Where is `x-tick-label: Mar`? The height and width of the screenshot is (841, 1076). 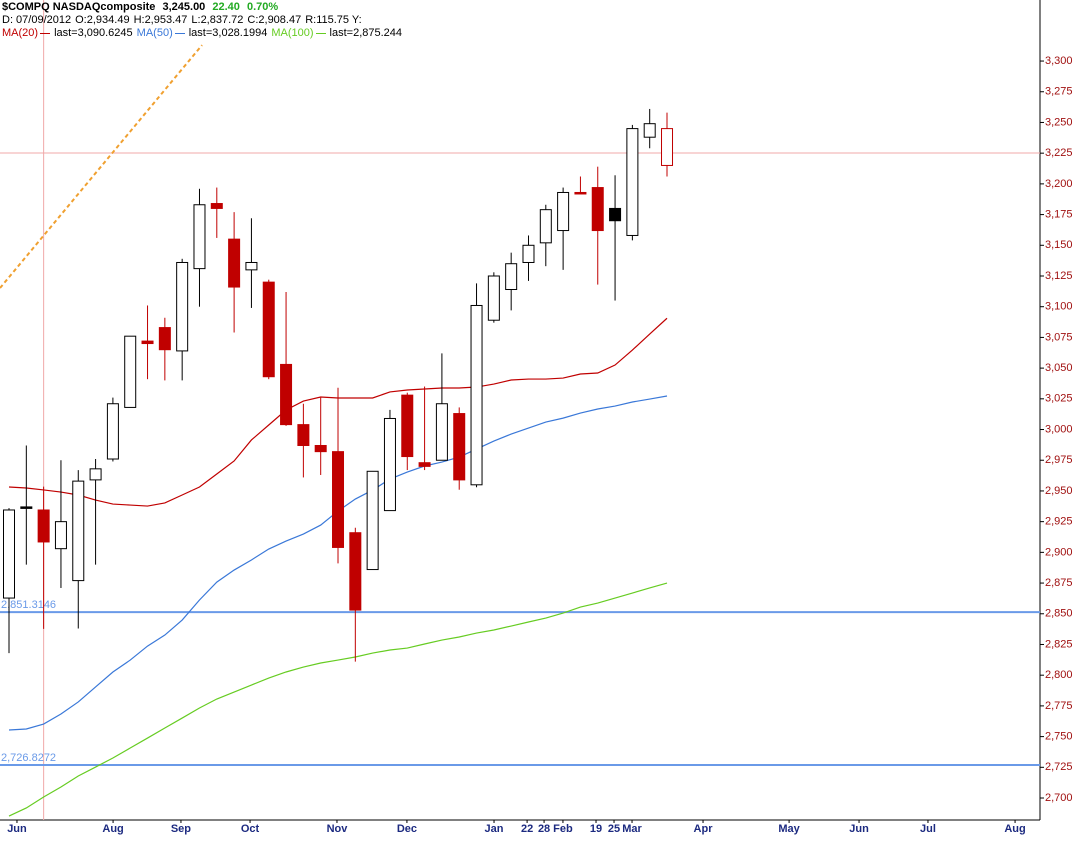
x-tick-label: Mar is located at coordinates (632, 829).